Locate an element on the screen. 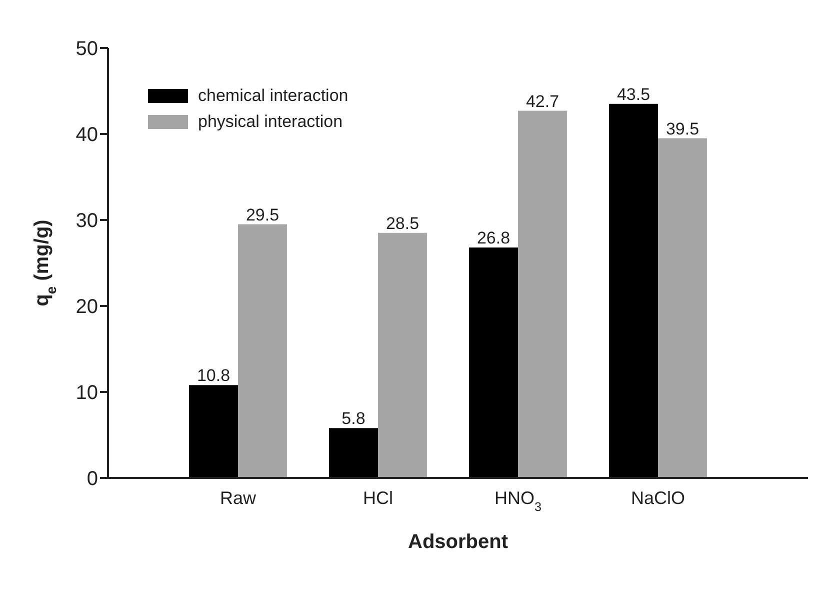 The image size is (827, 590). data-label: 29.5 is located at coordinates (263, 214).